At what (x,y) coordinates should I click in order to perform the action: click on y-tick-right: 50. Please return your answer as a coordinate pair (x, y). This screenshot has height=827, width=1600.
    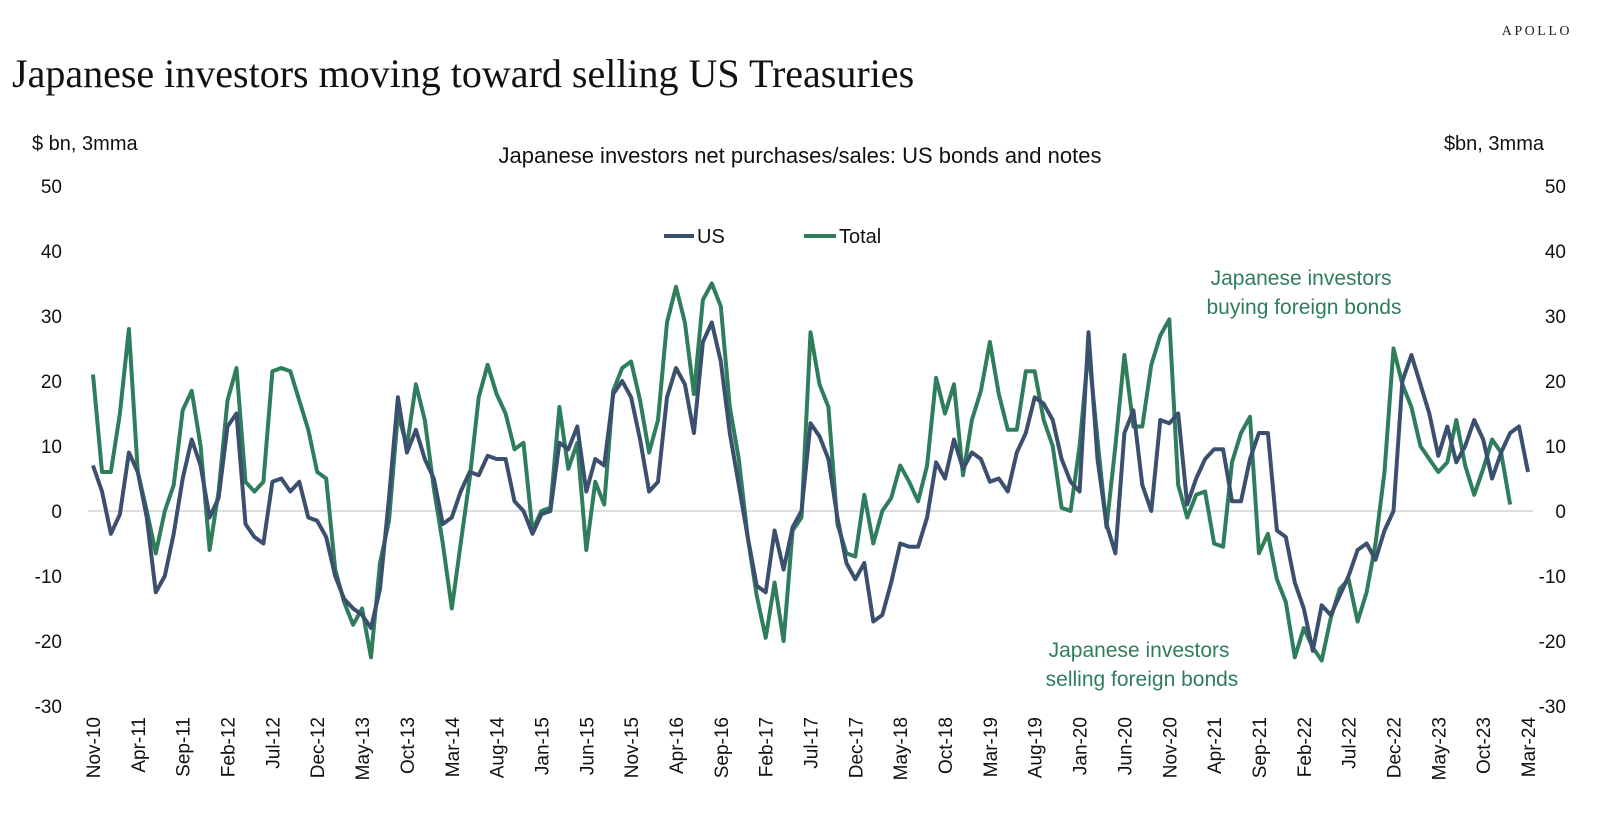
    Looking at the image, I should click on (1555, 187).